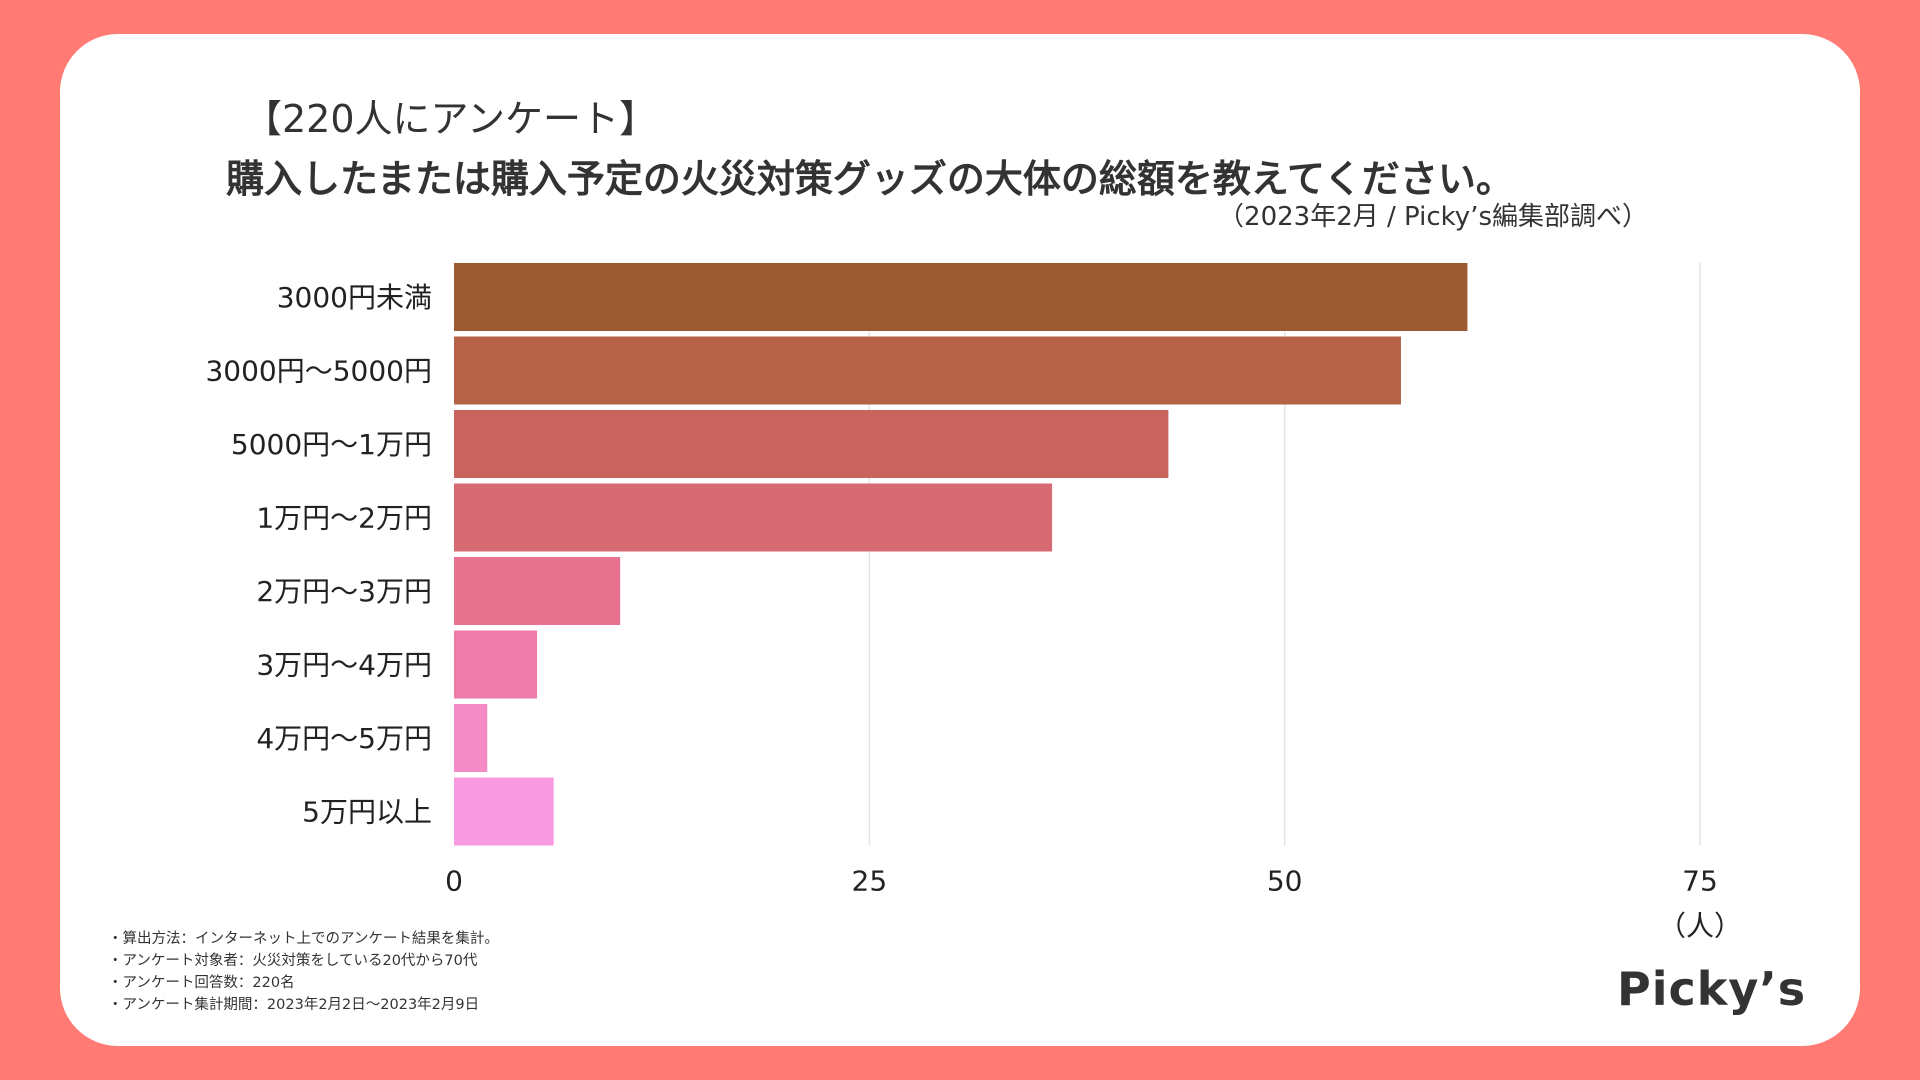  I want to click on x-tick-label-75: 75, so click(1700, 881).